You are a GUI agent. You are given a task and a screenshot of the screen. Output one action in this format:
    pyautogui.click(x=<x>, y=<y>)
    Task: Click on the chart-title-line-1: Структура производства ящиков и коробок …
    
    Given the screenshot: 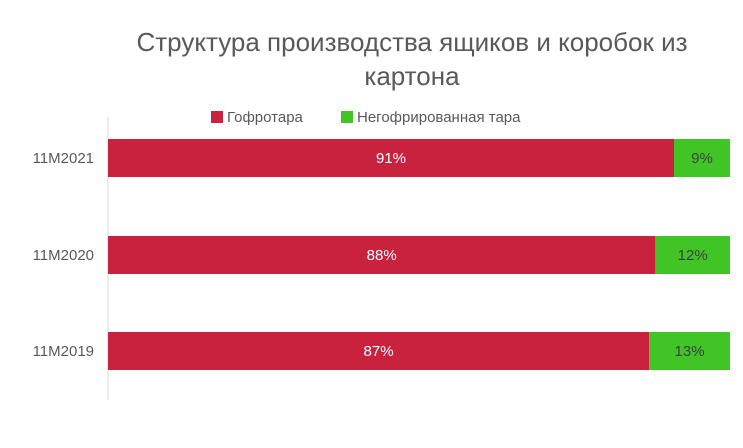 What is the action you would take?
    pyautogui.click(x=411, y=42)
    